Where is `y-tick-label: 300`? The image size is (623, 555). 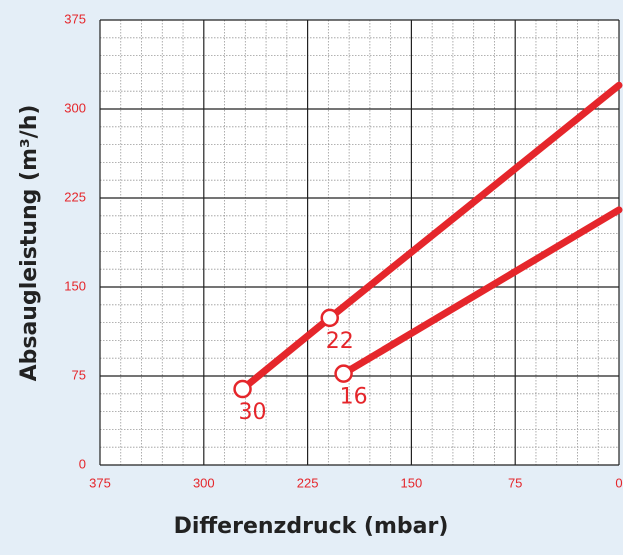 y-tick-label: 300 is located at coordinates (75, 107).